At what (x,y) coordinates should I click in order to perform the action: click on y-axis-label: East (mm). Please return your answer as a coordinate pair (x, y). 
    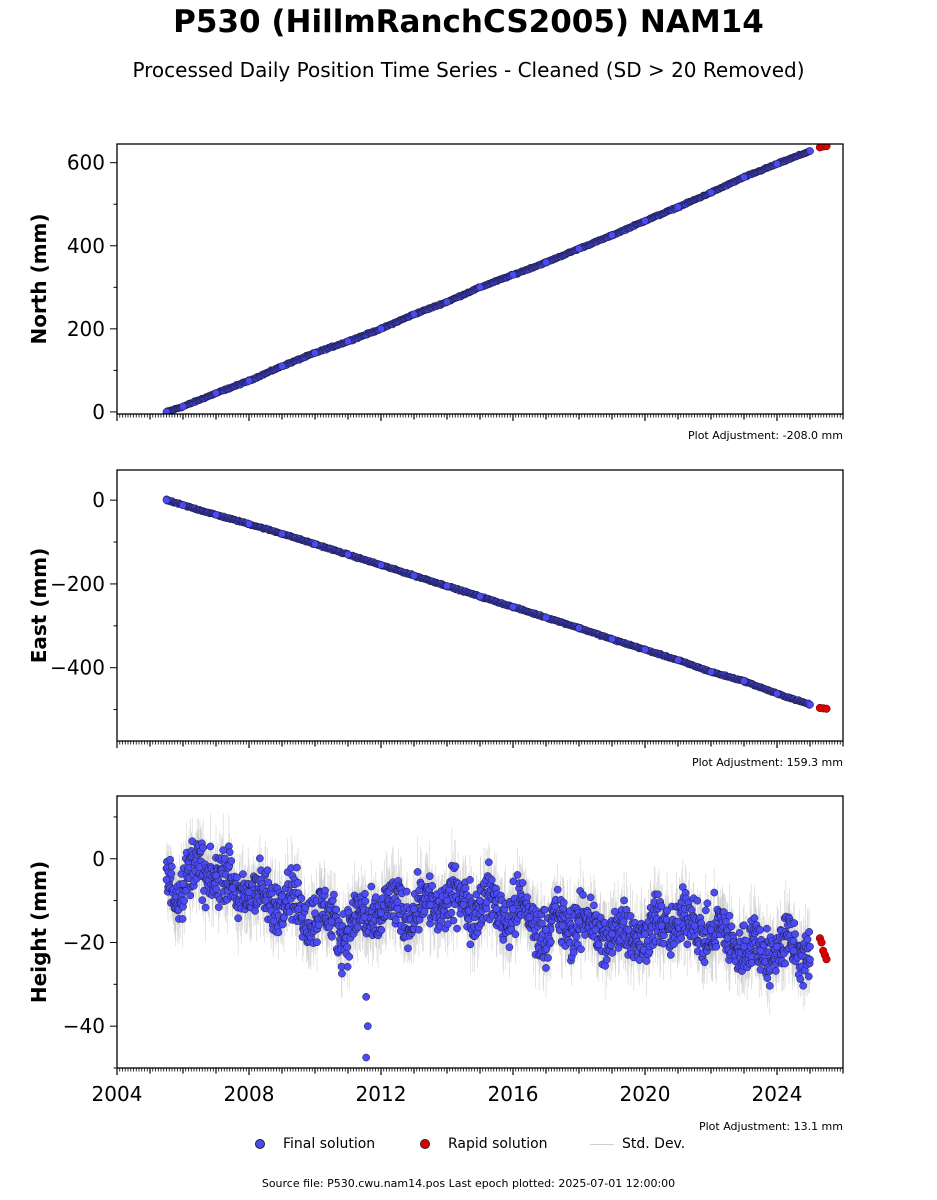
    Looking at the image, I should click on (39, 606).